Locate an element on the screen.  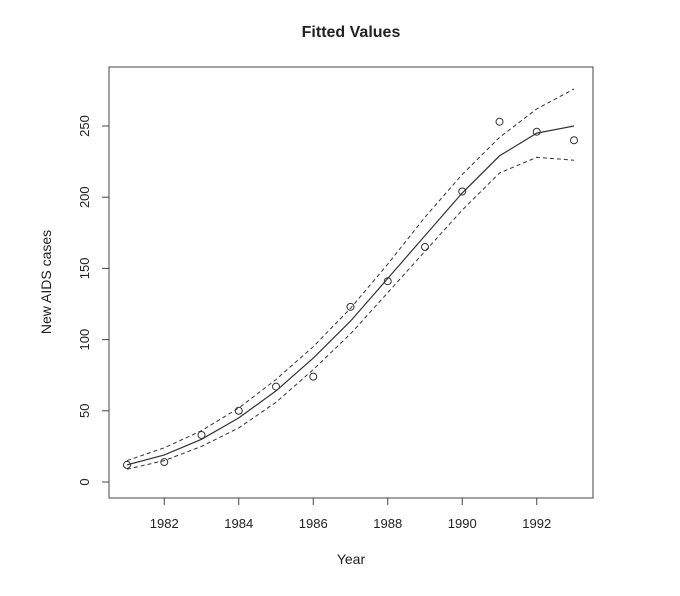
y-tick-label: 50 is located at coordinates (84, 411).